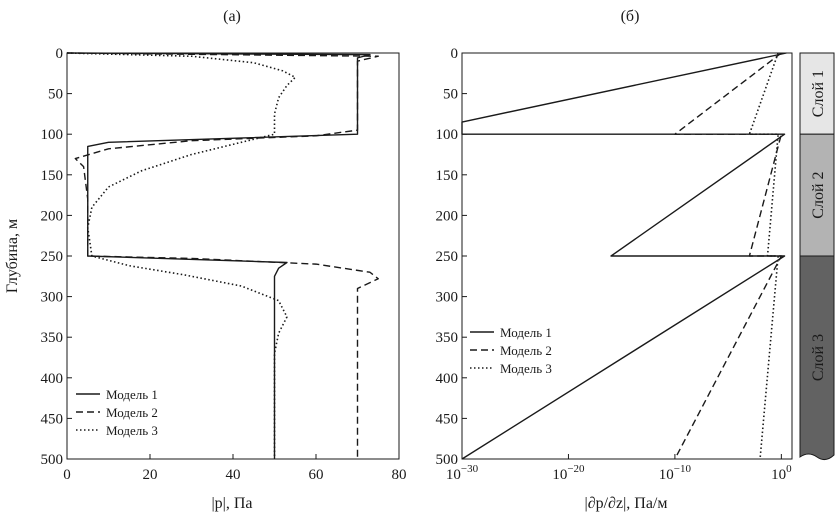  Describe the element at coordinates (630, 16) in the screenshot. I see `panel-b-label: (б)` at that location.